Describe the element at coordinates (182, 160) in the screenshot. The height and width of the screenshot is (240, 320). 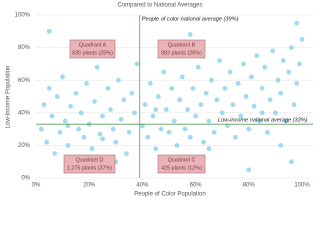
I see `quadrant-title: Quadrant C` at that location.